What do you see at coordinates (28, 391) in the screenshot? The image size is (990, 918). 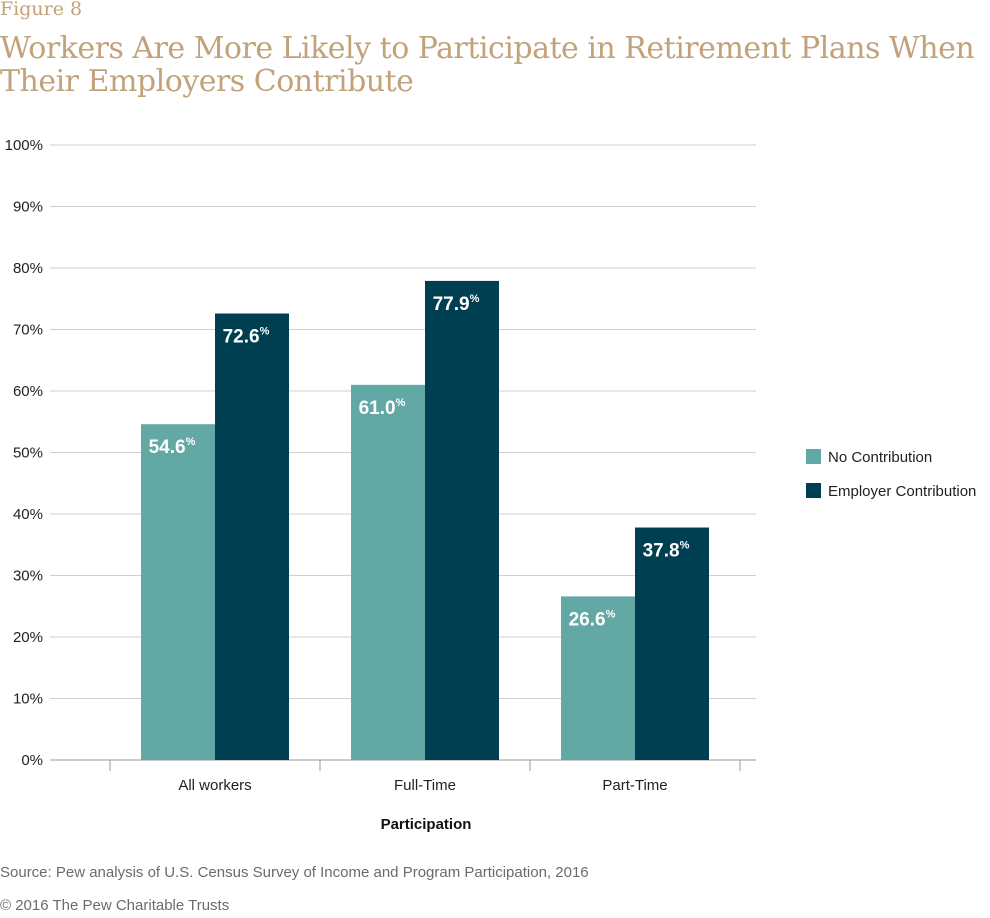 I see `y-tick-label: 60%` at bounding box center [28, 391].